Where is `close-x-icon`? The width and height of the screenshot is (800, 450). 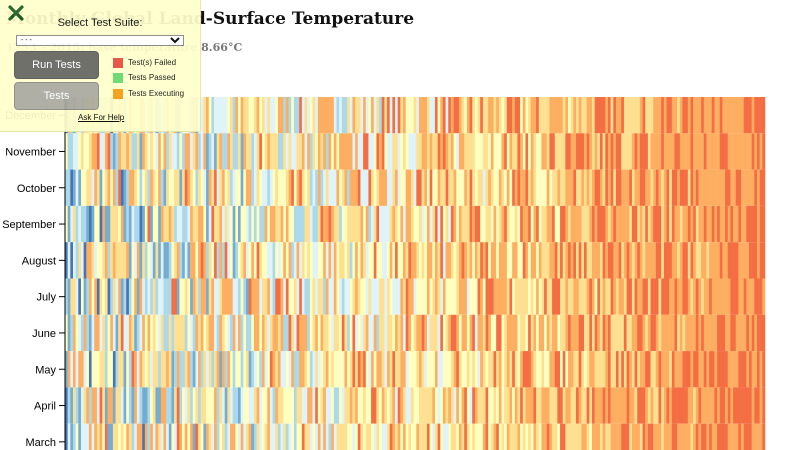
close-x-icon is located at coordinates (16, 13).